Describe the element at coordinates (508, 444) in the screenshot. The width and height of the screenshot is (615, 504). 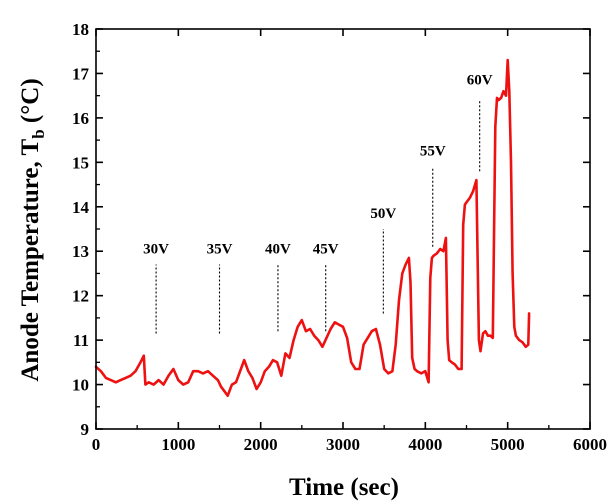
I see `x-tick-label: 5000` at that location.